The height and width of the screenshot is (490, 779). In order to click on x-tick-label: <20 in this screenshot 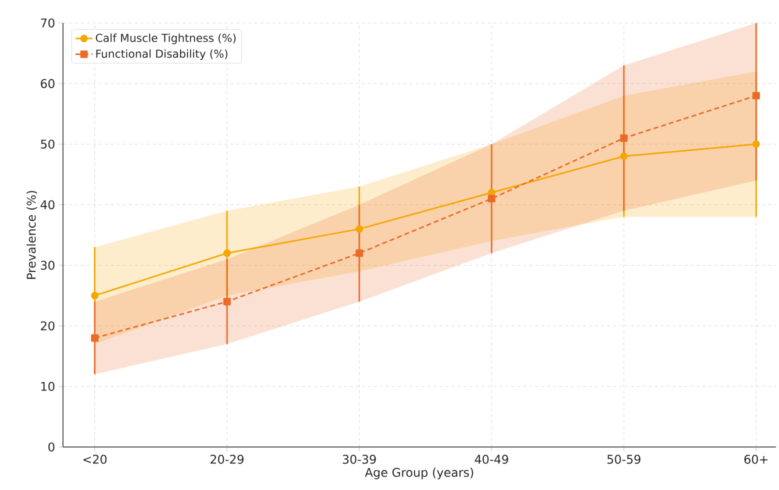, I will do `click(95, 459)`.